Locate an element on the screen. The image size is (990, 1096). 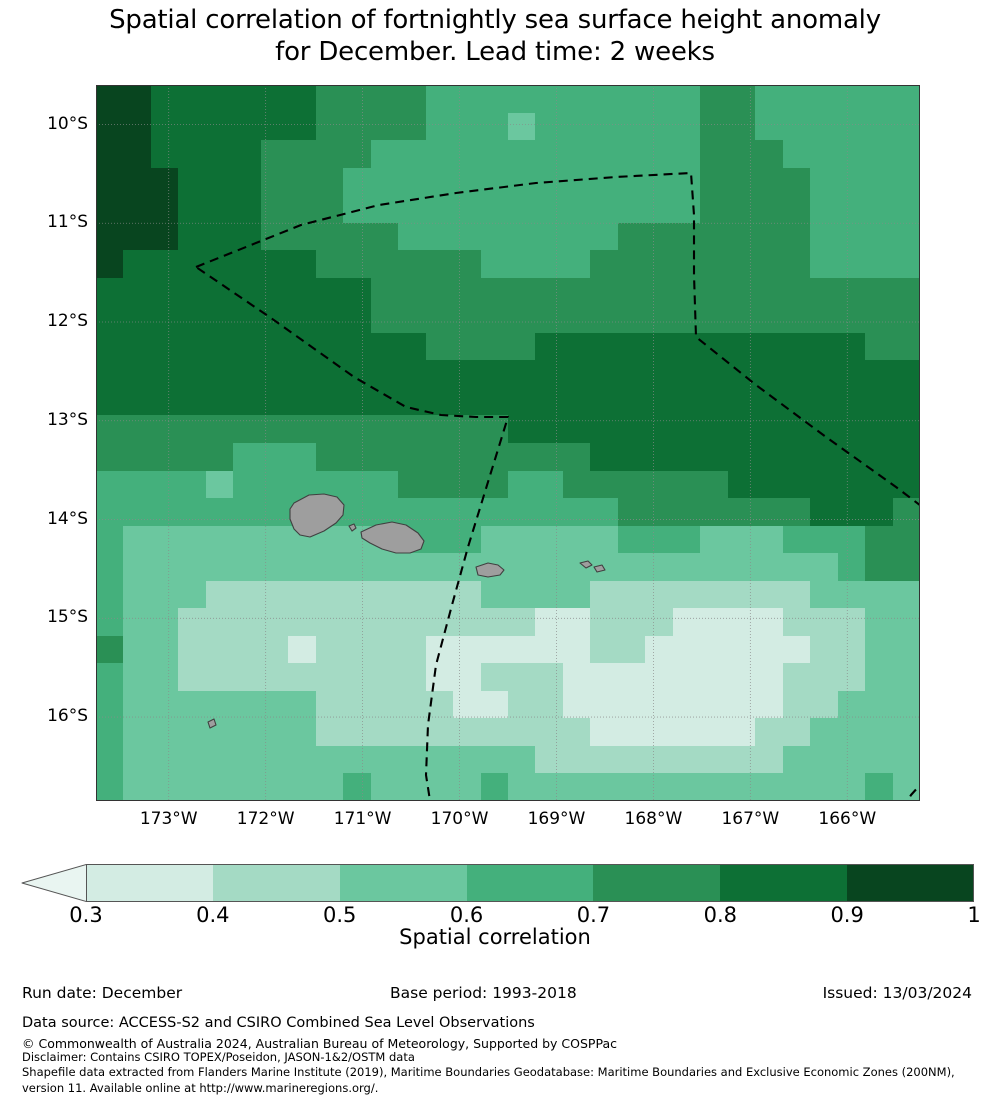
colorbar-tick-label: 0.8 is located at coordinates (720, 915).